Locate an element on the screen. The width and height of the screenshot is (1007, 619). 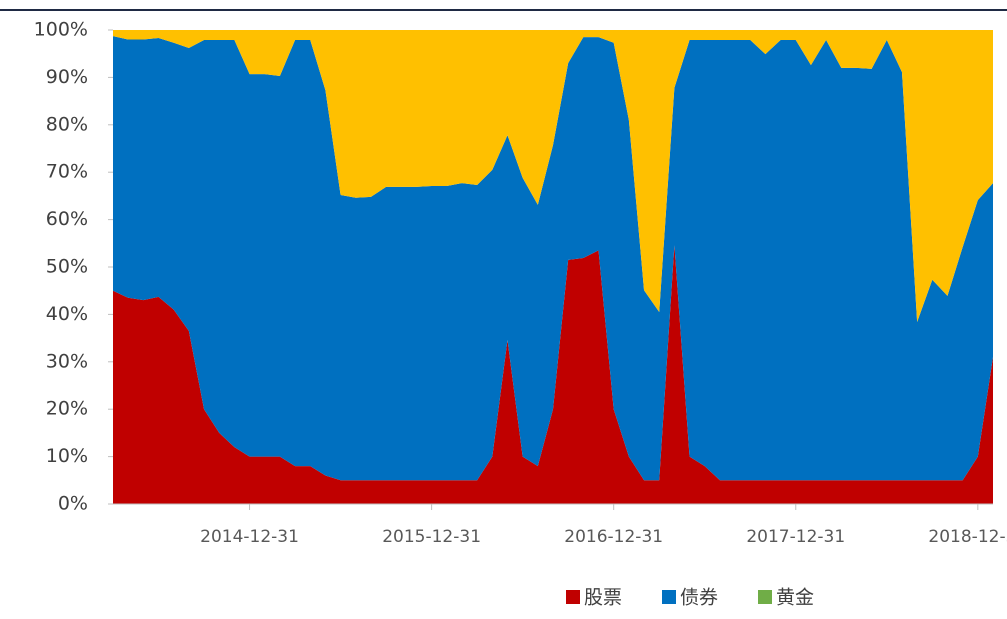
legend-label: 股票 is located at coordinates (603, 598).